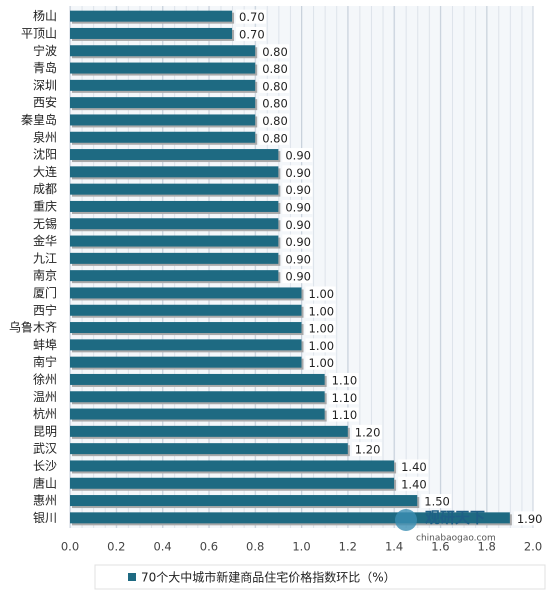 This screenshot has width=550, height=595. Describe the element at coordinates (45, 378) in the screenshot. I see `y-tick-label: 徐州` at that location.